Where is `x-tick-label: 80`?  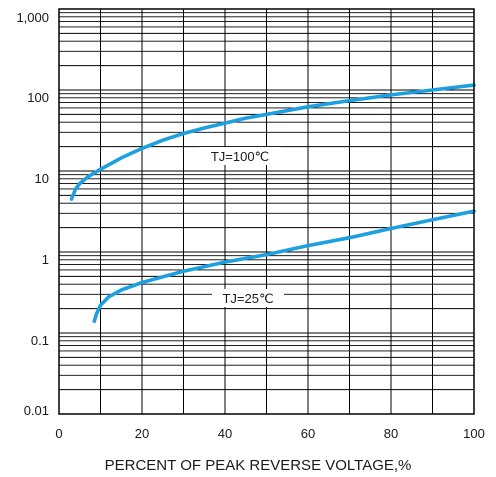
x-tick-label: 80 is located at coordinates (391, 433).